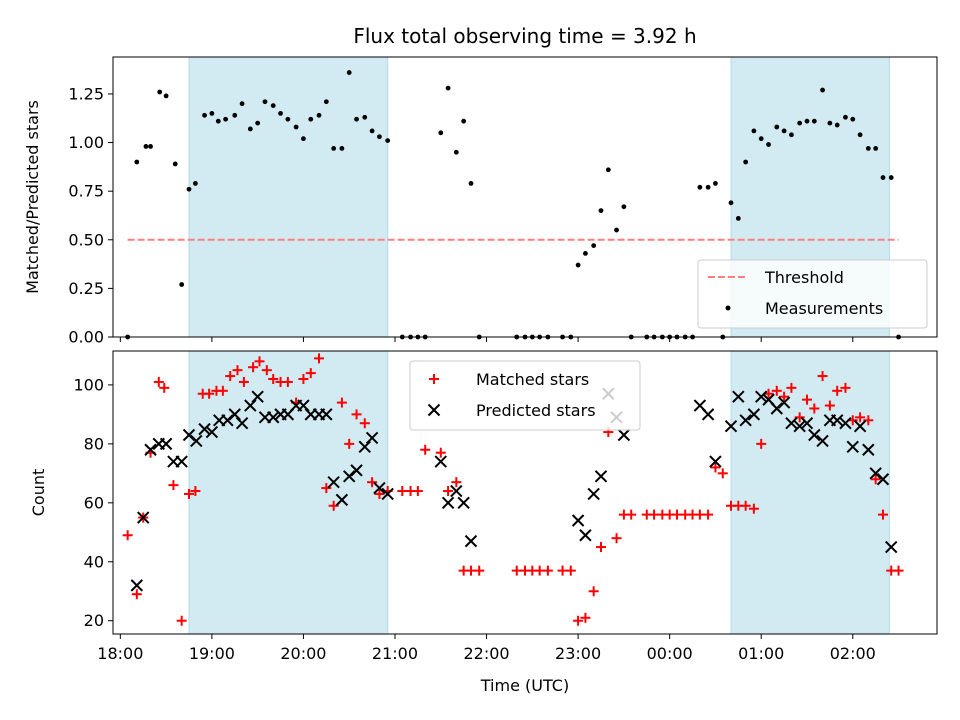 Image resolution: width=960 pixels, height=720 pixels. Describe the element at coordinates (728, 308) in the screenshot. I see `legend-measurements-dot` at that location.